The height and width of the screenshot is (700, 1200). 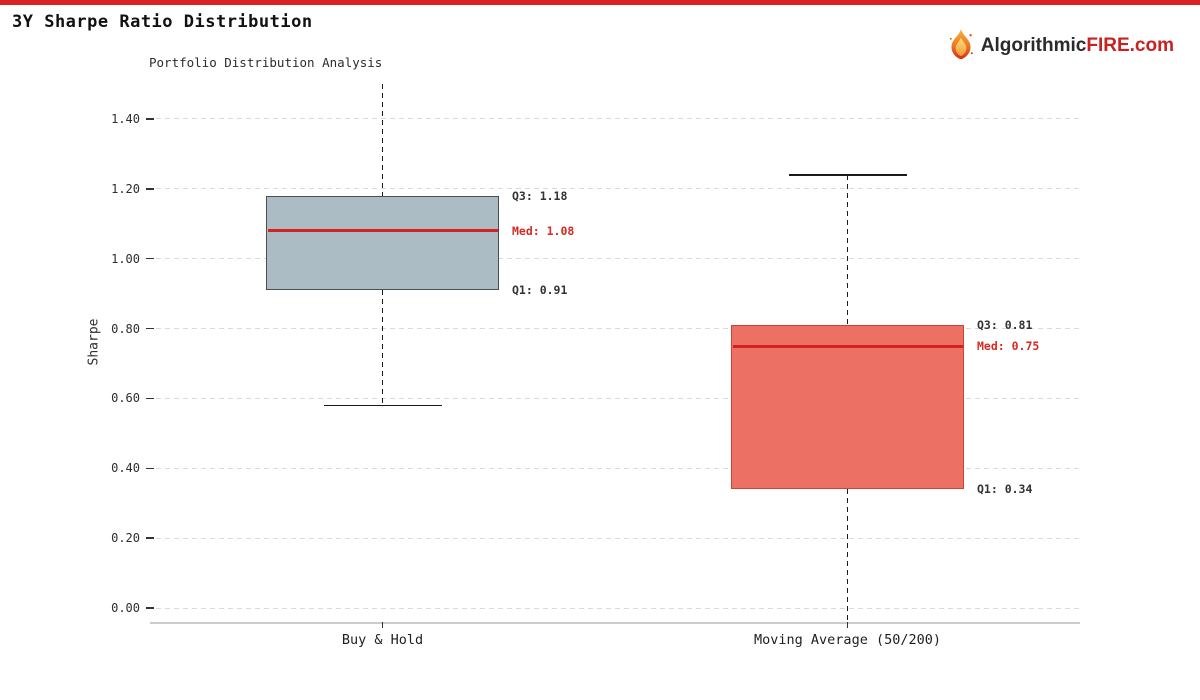 I want to click on y-tick-label: 0.60, so click(x=125, y=398).